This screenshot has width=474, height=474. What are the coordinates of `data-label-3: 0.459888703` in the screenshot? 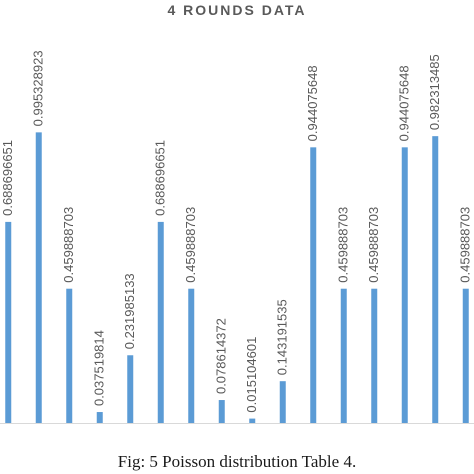 It's located at (68, 245).